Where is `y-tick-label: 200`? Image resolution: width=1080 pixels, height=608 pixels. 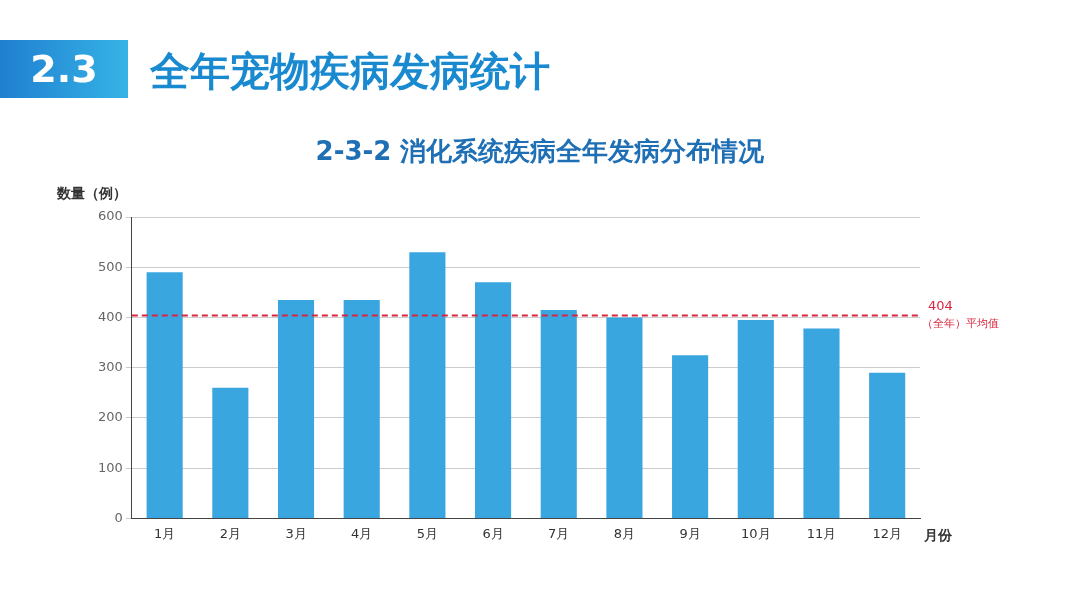 y-tick-label: 200 is located at coordinates (110, 417).